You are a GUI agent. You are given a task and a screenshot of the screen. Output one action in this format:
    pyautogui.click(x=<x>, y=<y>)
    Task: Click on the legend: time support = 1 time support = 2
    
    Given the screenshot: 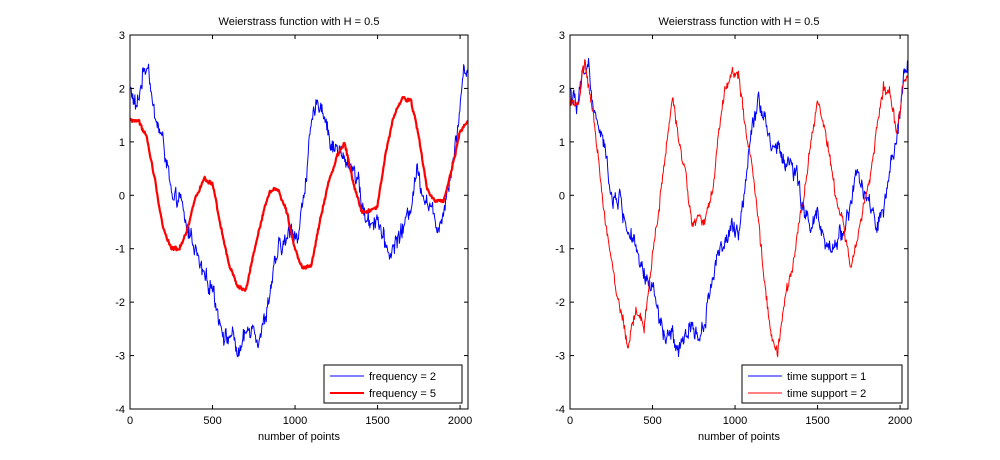 What is the action you would take?
    pyautogui.click(x=822, y=384)
    